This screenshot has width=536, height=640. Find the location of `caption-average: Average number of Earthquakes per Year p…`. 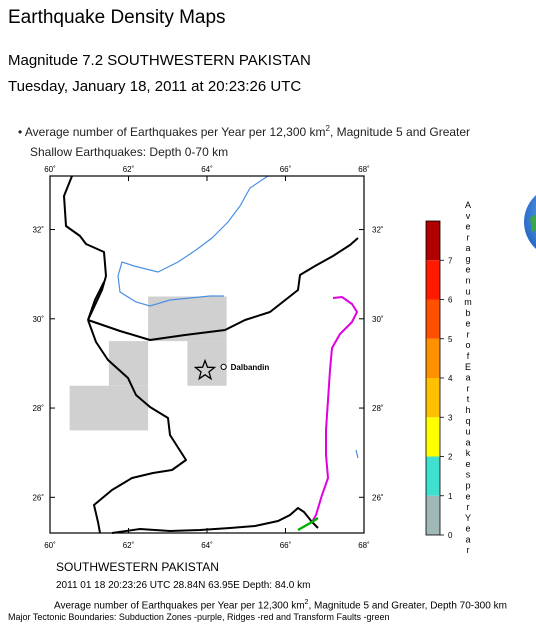

caption-average: Average number of Earthquakes per Year p… is located at coordinates (280, 605).